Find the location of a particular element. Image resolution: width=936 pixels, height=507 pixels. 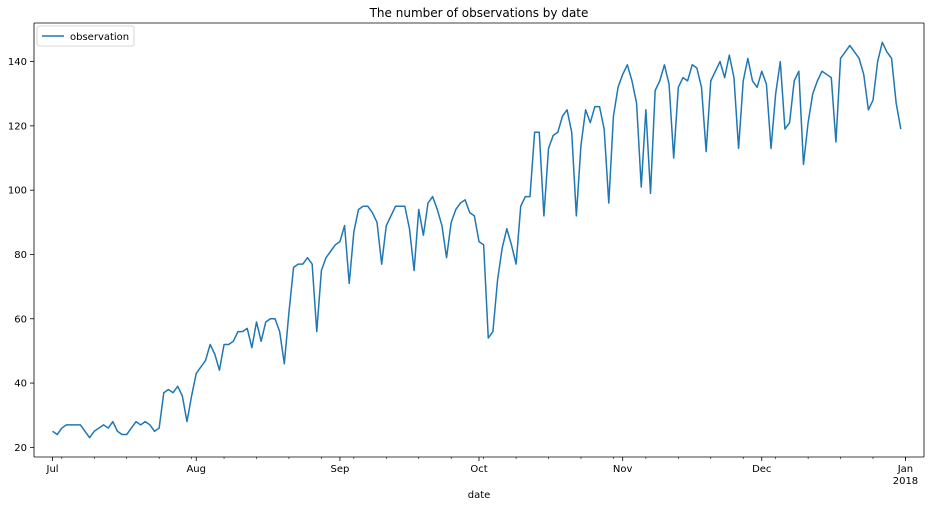

x-tick-label: Oct is located at coordinates (478, 469).